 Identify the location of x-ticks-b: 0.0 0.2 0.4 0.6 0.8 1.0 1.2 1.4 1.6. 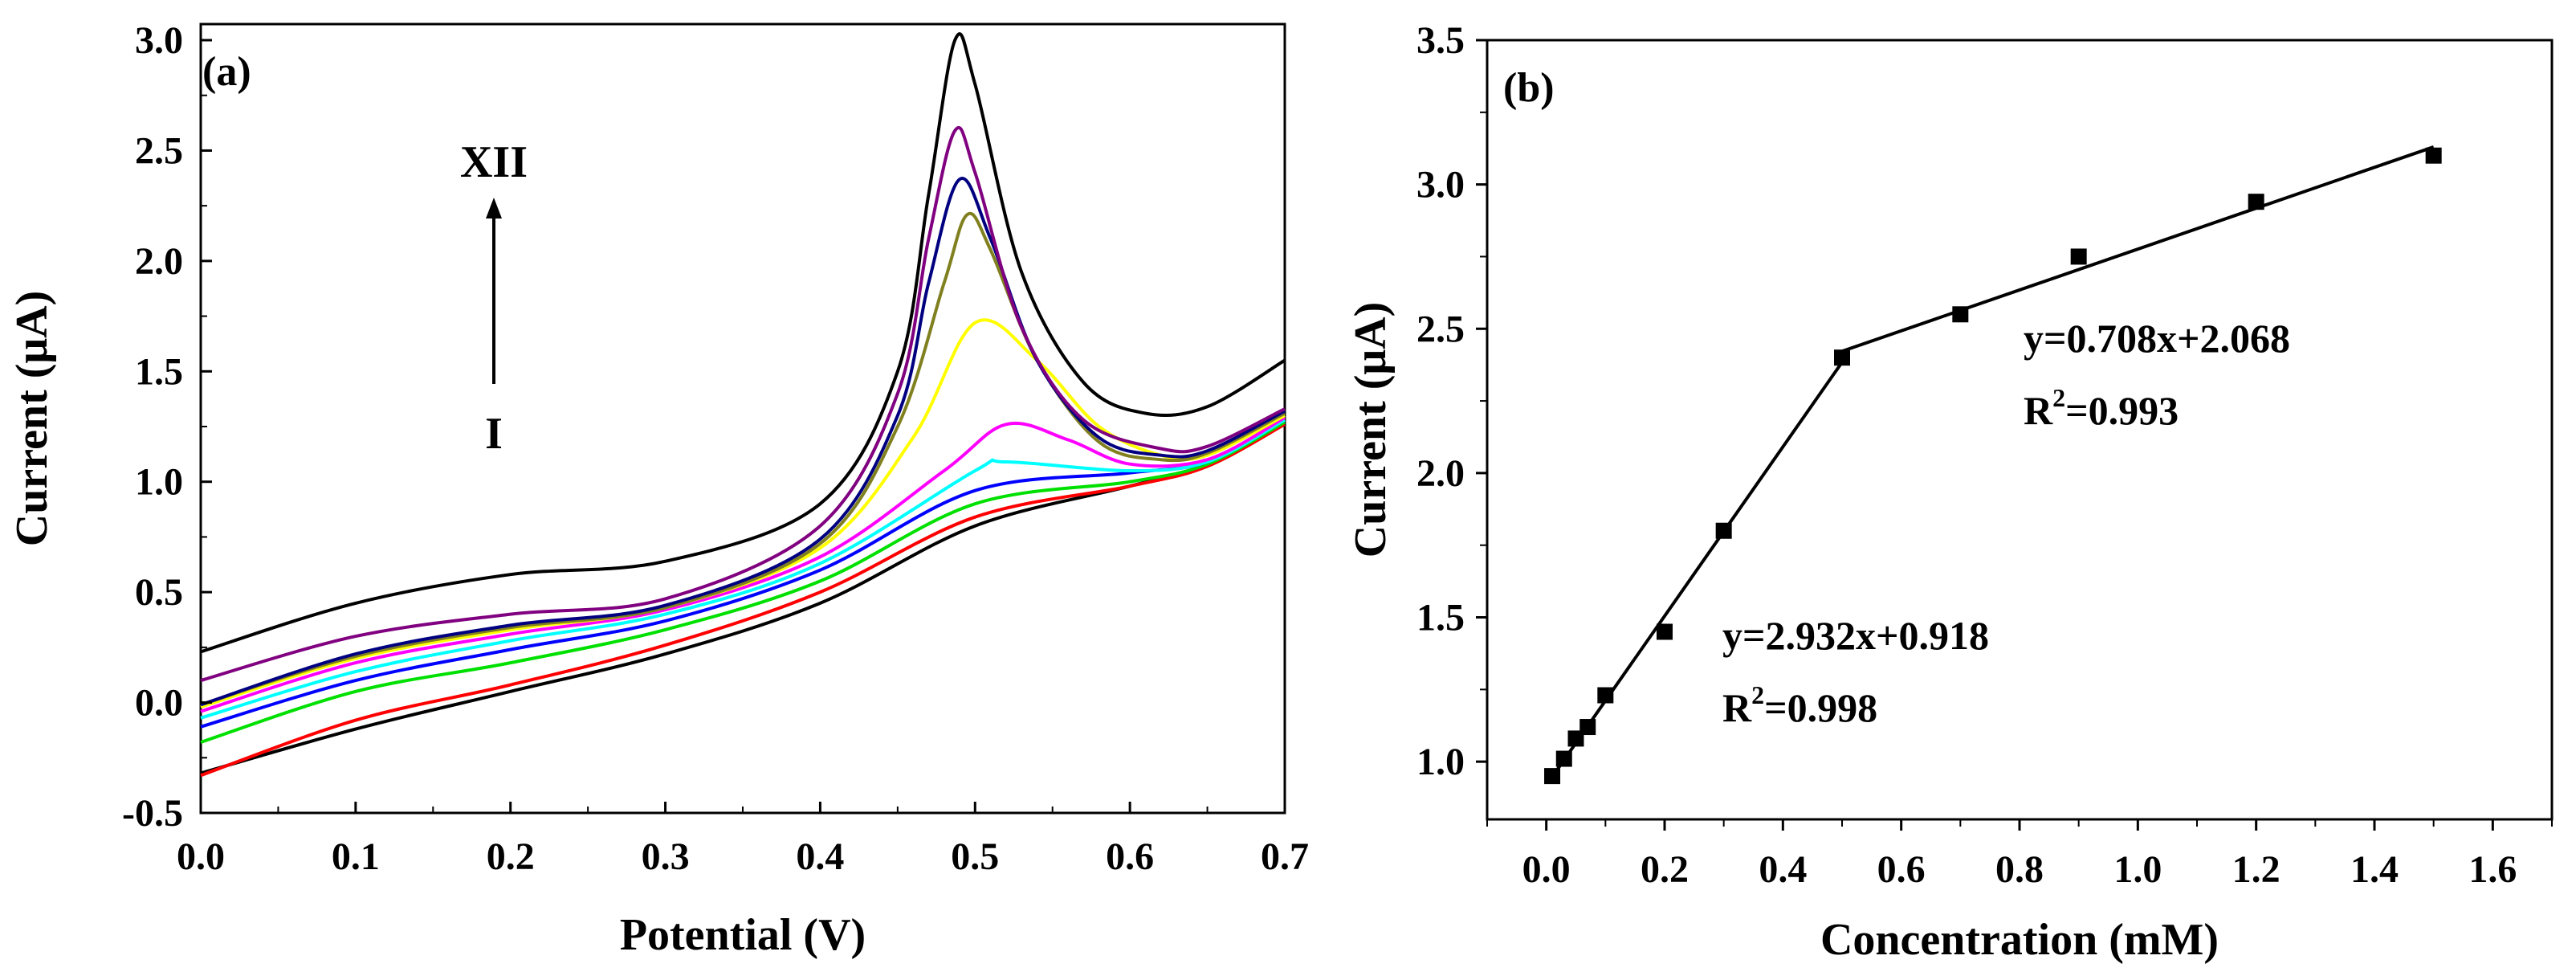
(2019, 855).